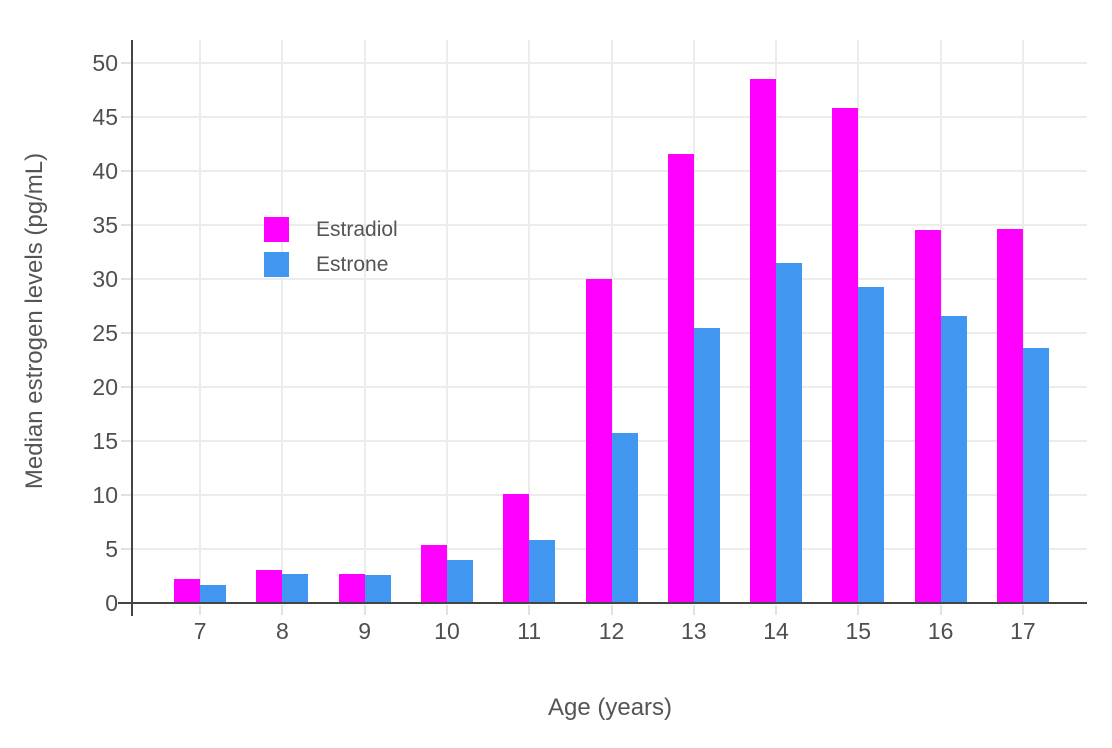 The width and height of the screenshot is (1112, 748). I want to click on legend-item-estradiol: Estradiol, so click(331, 229).